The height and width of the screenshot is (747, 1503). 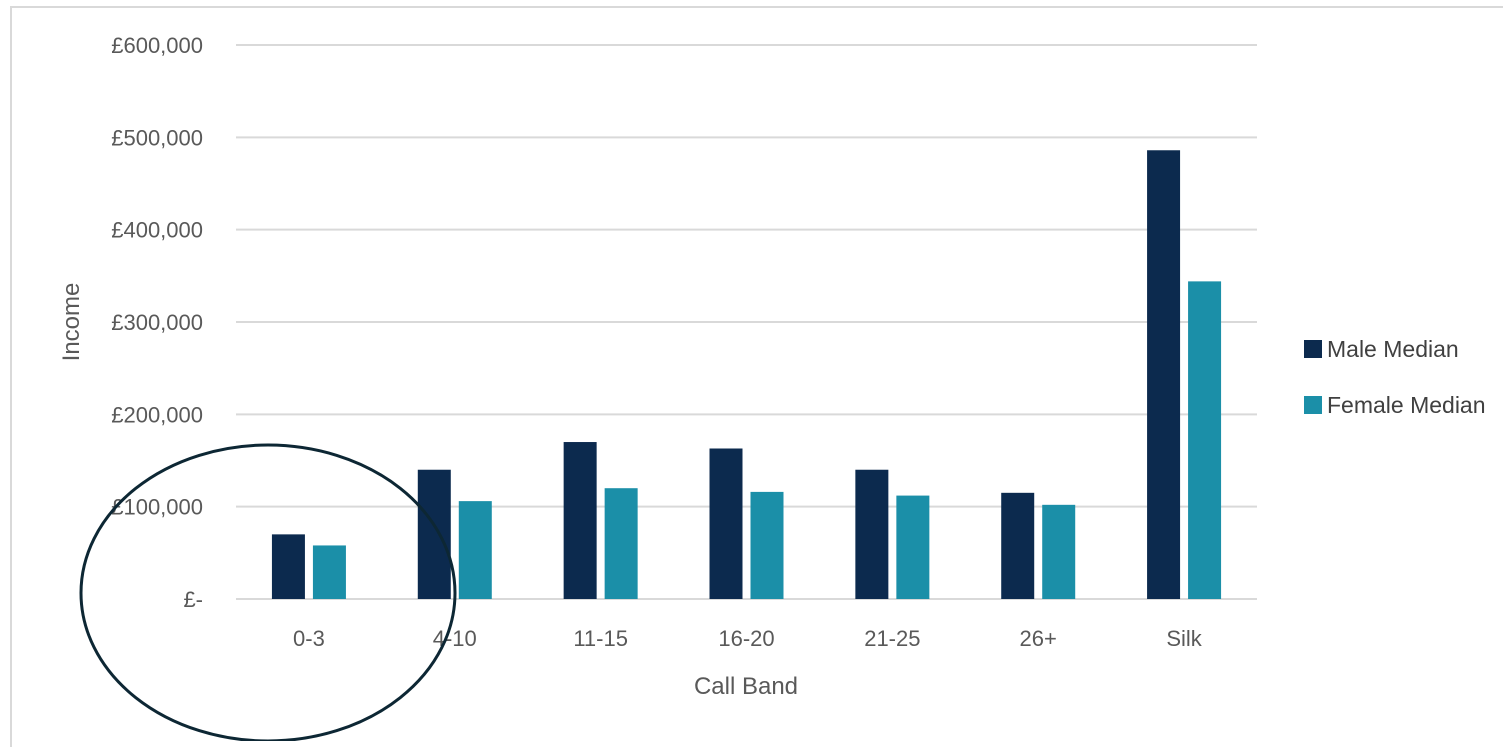 What do you see at coordinates (1393, 349) in the screenshot?
I see `legend-label: Male Median` at bounding box center [1393, 349].